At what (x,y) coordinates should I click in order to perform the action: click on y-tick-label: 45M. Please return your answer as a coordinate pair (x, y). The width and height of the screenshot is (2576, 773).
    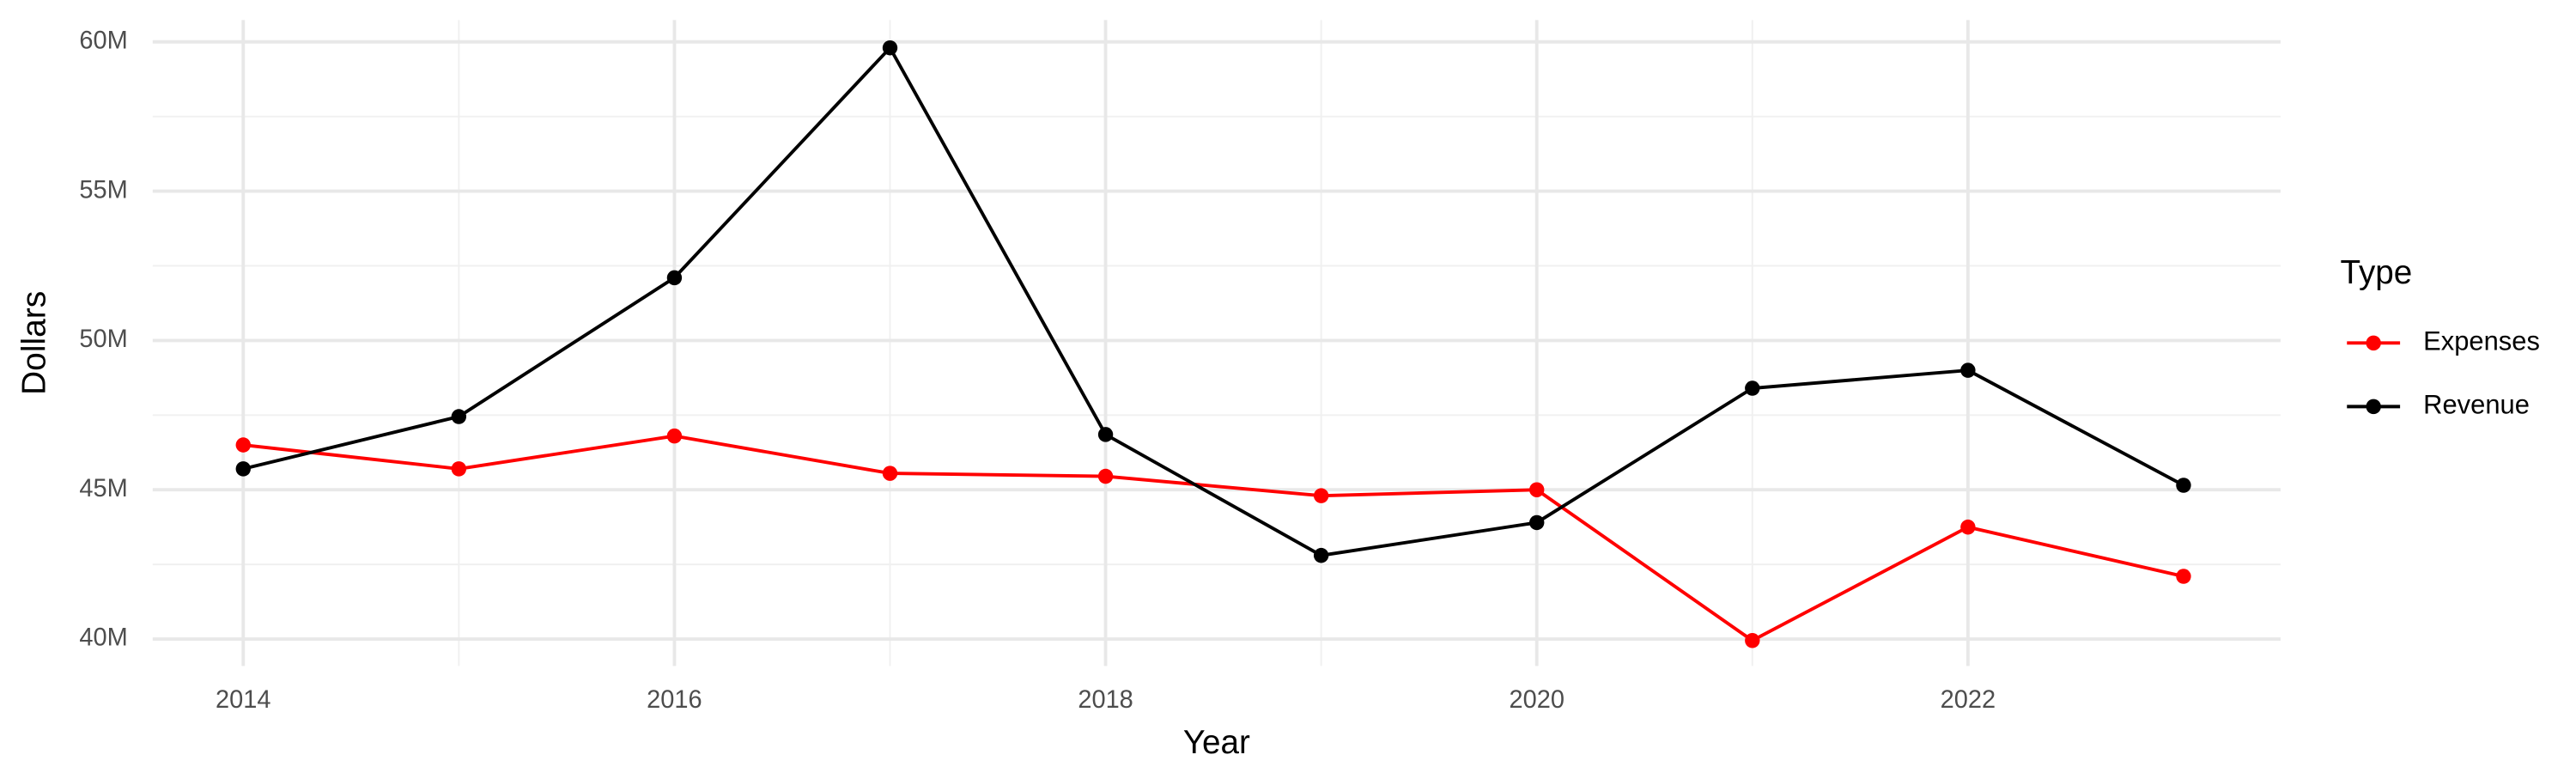
    Looking at the image, I should click on (103, 489).